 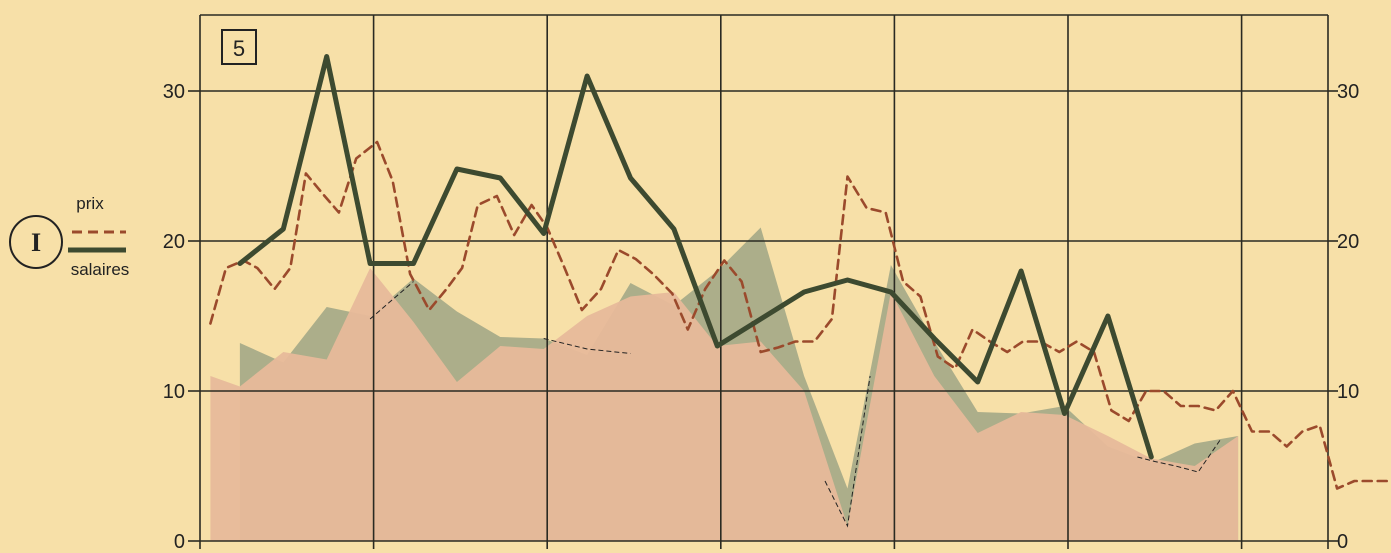 I want to click on panel-label-box: 5, so click(x=239, y=47).